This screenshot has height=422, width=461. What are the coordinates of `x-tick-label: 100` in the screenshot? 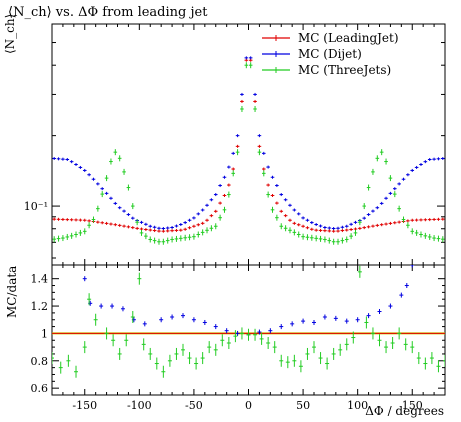 It's located at (357, 405).